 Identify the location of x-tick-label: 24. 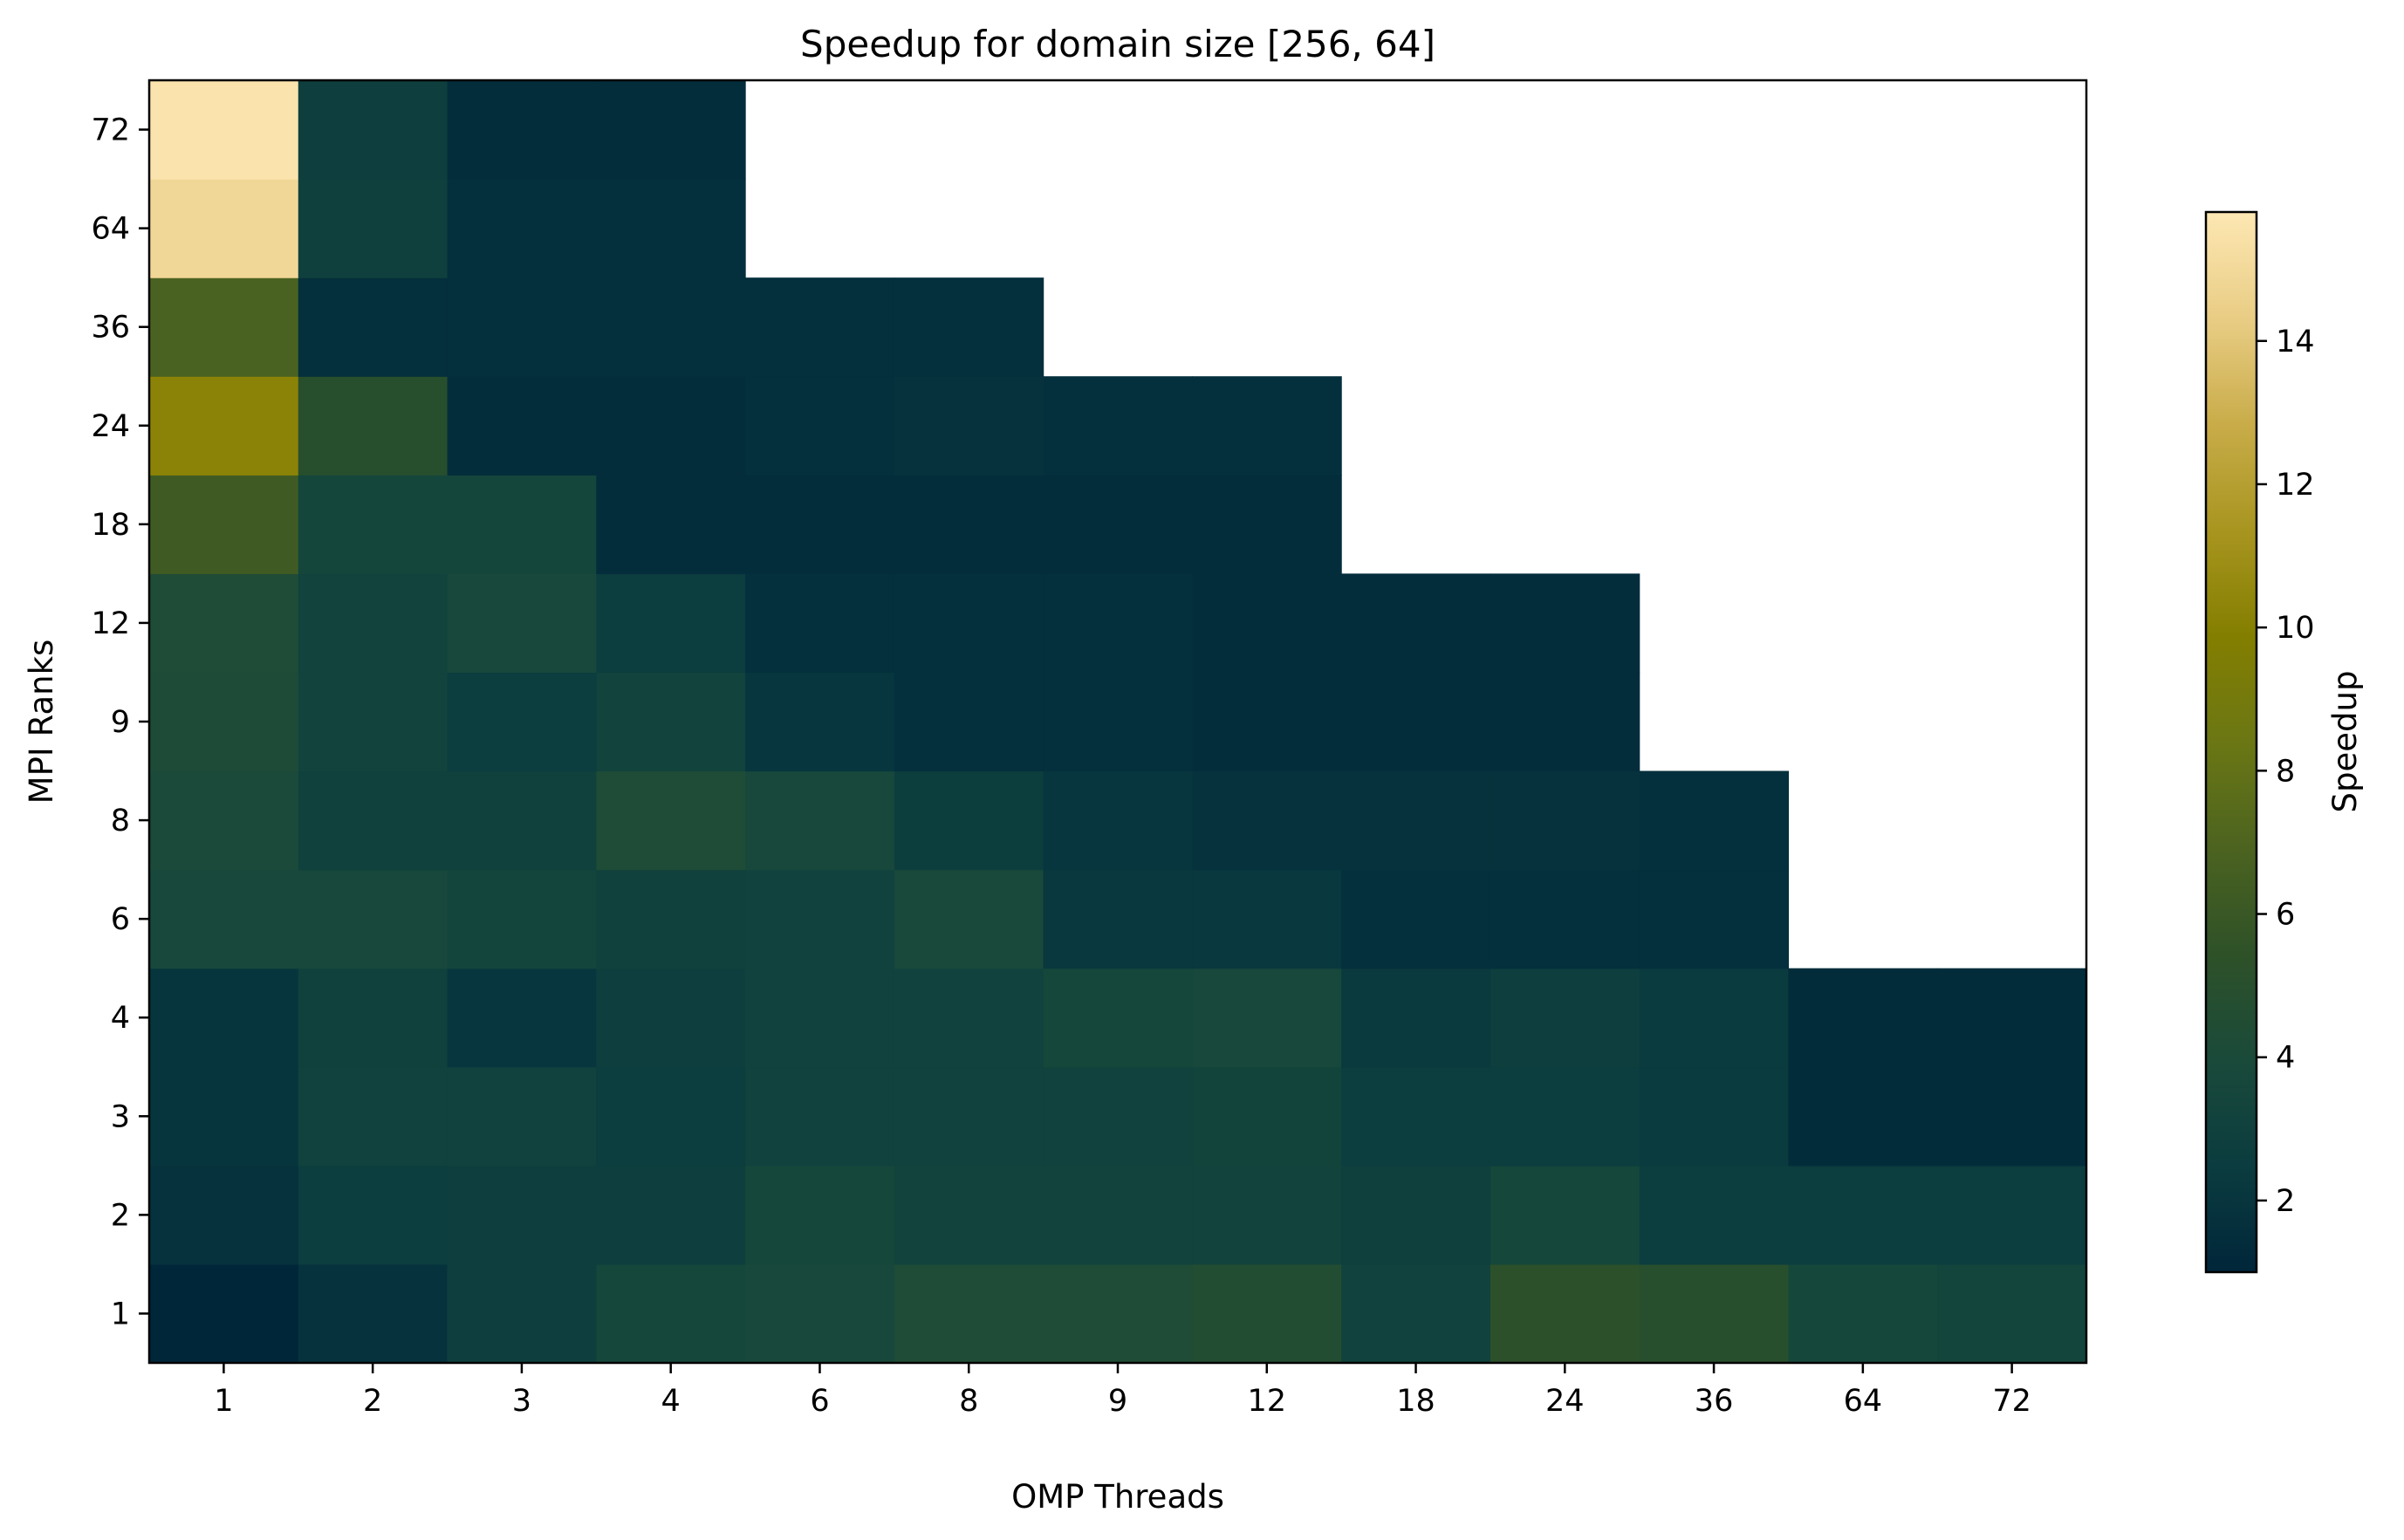
(1565, 1401).